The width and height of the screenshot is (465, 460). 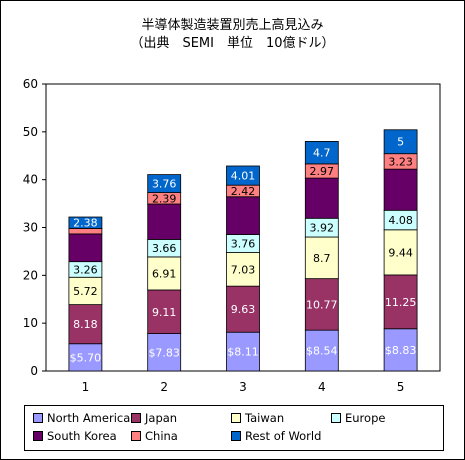 I want to click on x-tick-label: 4, so click(x=322, y=387).